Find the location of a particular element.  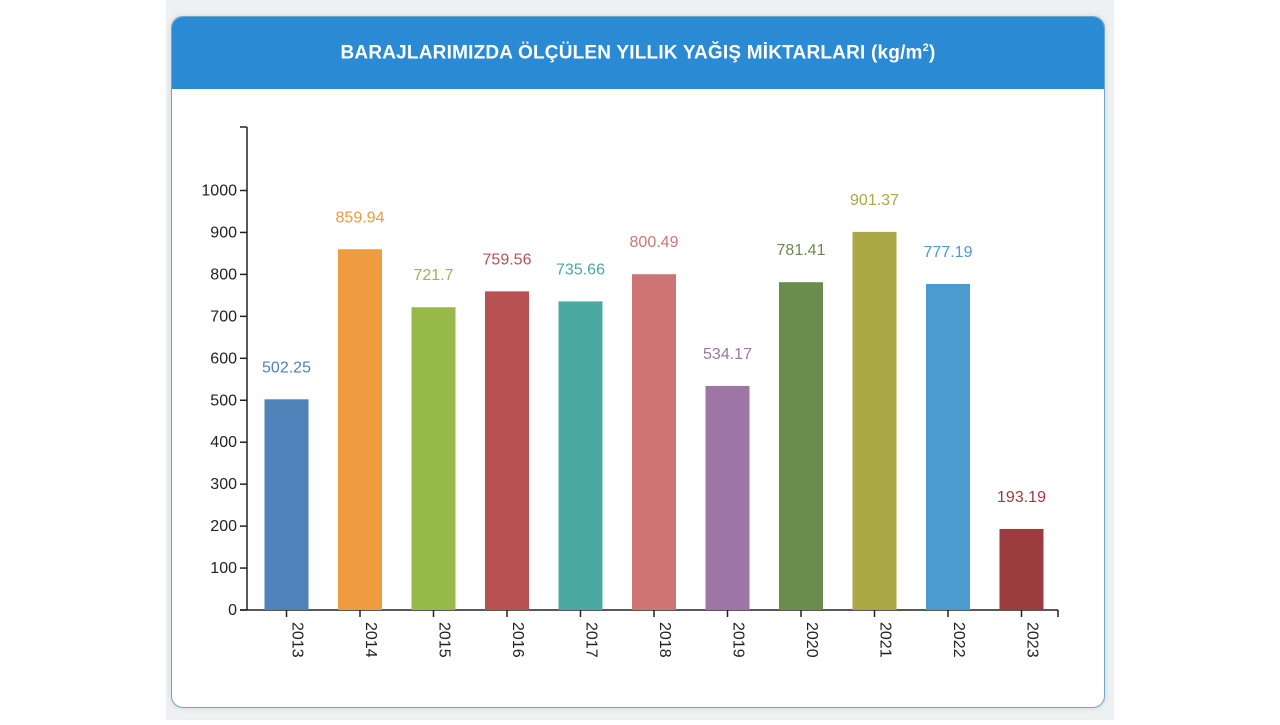

bar-2023 is located at coordinates (1021, 569).